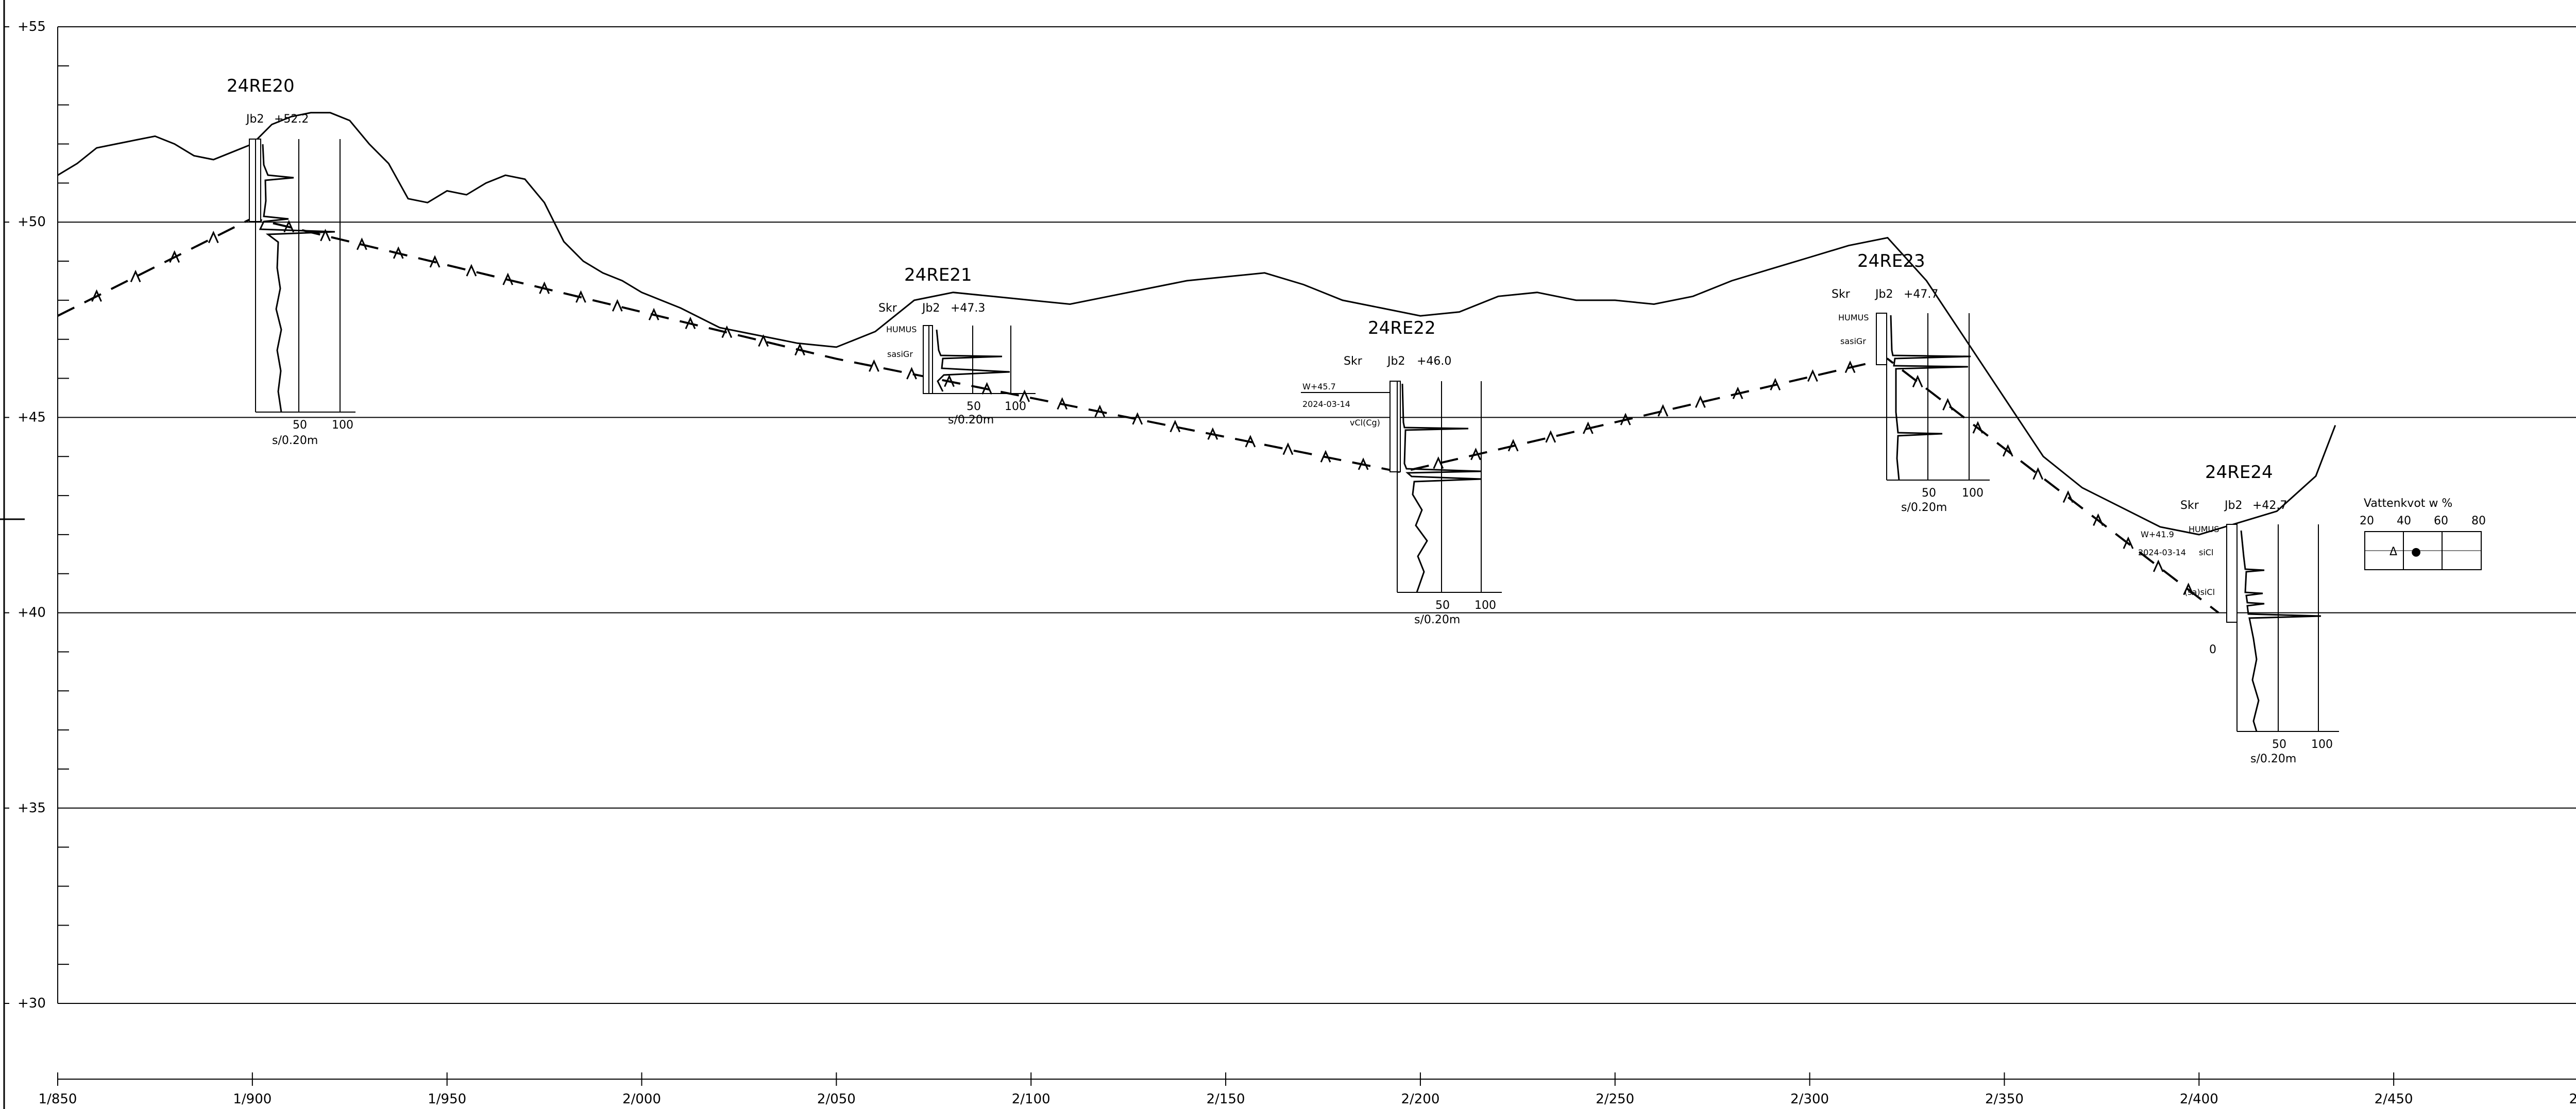  Describe the element at coordinates (1031, 1099) in the screenshot. I see `x-tick-label: 2/100` at that location.